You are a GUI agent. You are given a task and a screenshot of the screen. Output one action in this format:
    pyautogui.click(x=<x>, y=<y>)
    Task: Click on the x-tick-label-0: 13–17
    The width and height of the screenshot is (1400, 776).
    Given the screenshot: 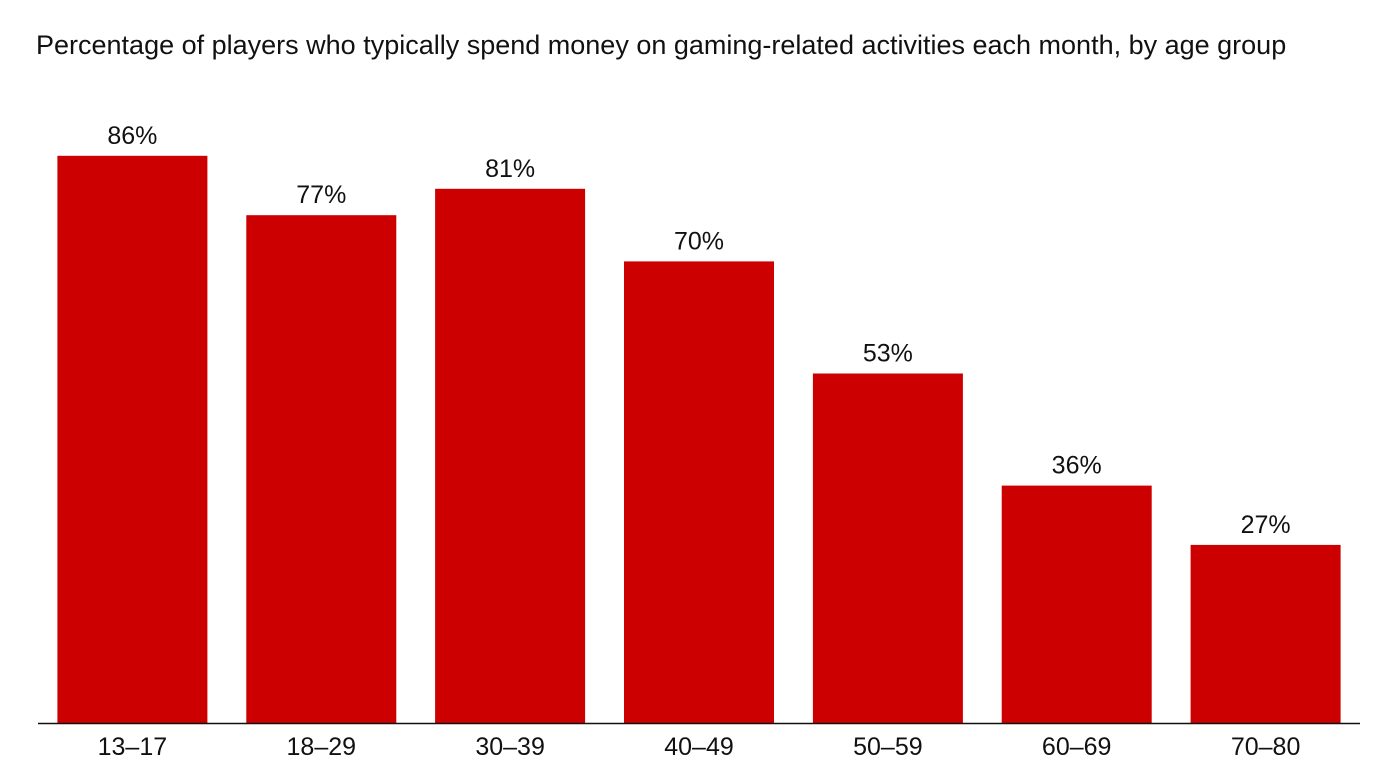 What is the action you would take?
    pyautogui.click(x=133, y=747)
    